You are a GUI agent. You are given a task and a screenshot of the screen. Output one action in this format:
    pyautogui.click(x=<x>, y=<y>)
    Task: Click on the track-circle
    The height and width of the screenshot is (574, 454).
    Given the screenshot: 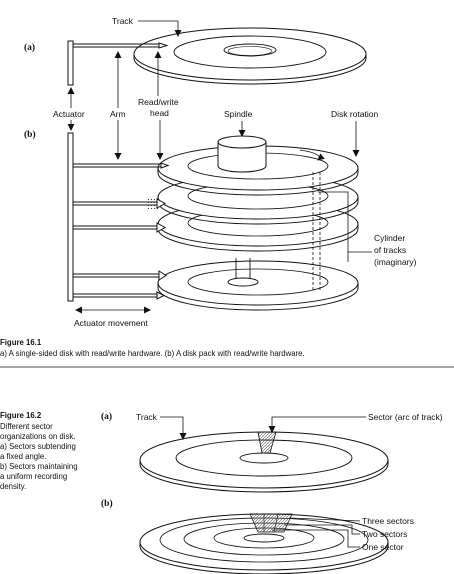 What is the action you would take?
    pyautogui.click(x=250, y=52)
    